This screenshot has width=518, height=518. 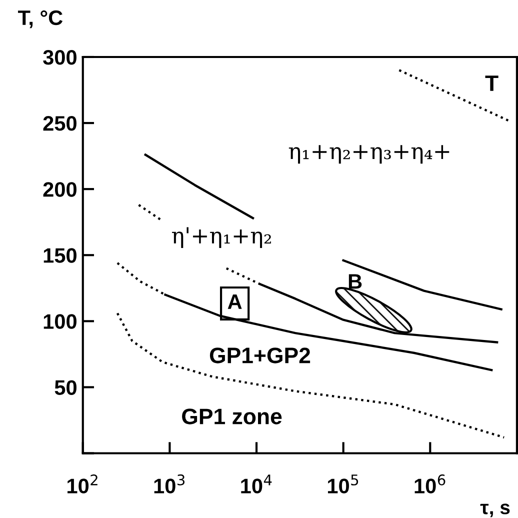 What do you see at coordinates (256, 484) in the screenshot?
I see `x-tick-label: 10$^{4}$` at bounding box center [256, 484].